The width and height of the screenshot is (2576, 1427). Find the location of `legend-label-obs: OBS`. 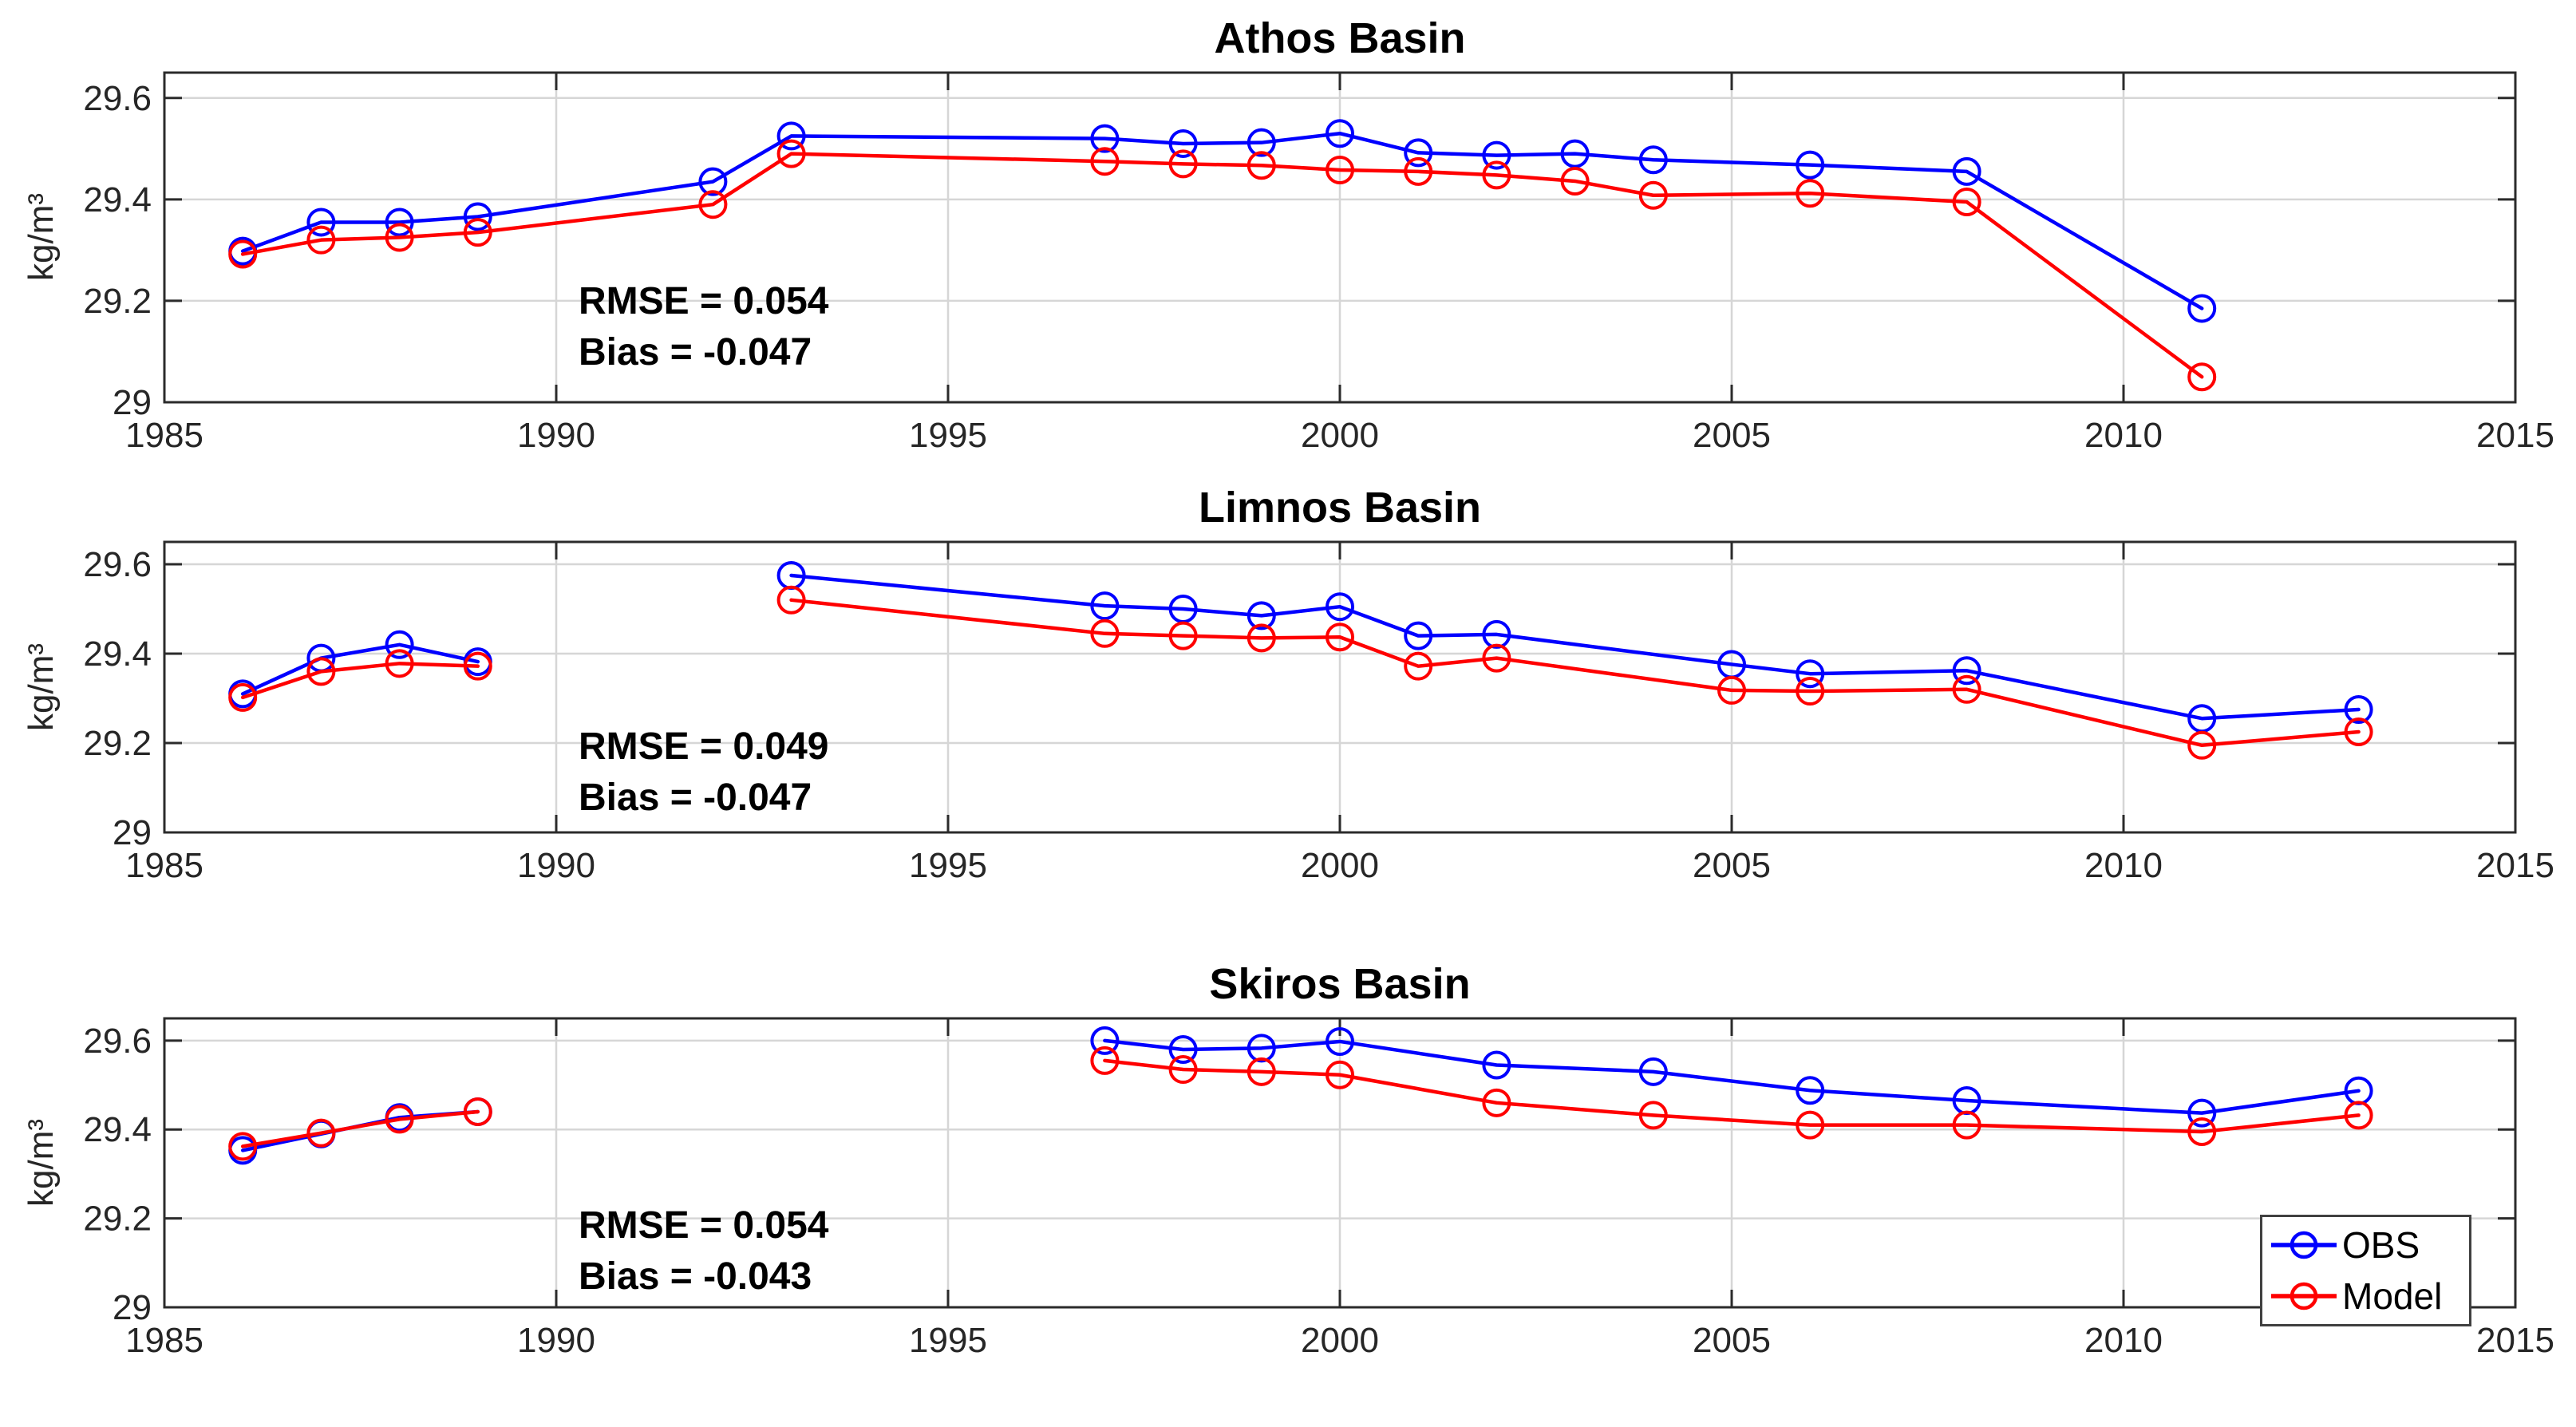

legend-label-obs: OBS is located at coordinates (2381, 1245).